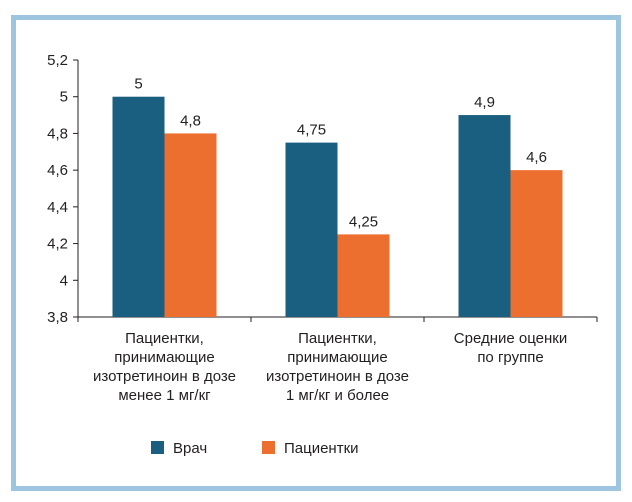 The width and height of the screenshot is (632, 502). Describe the element at coordinates (57, 207) in the screenshot. I see `y-tick-label: 4,4` at that location.